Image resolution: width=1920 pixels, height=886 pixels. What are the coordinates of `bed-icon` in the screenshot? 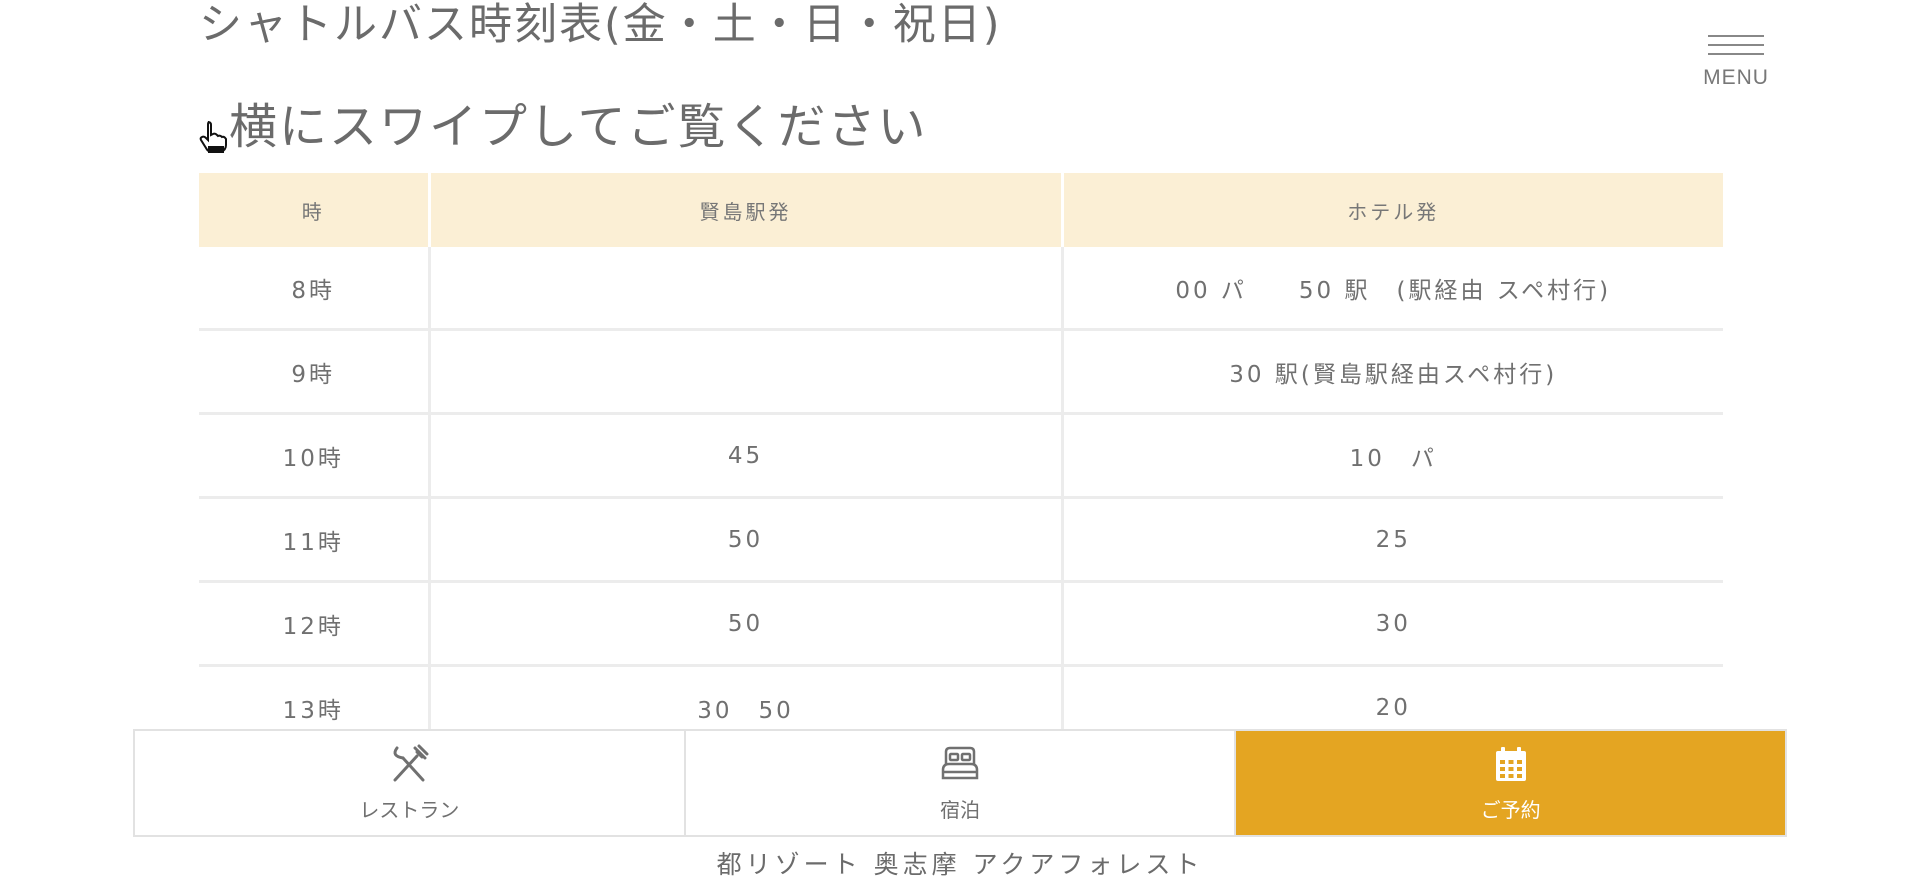 It's located at (960, 762).